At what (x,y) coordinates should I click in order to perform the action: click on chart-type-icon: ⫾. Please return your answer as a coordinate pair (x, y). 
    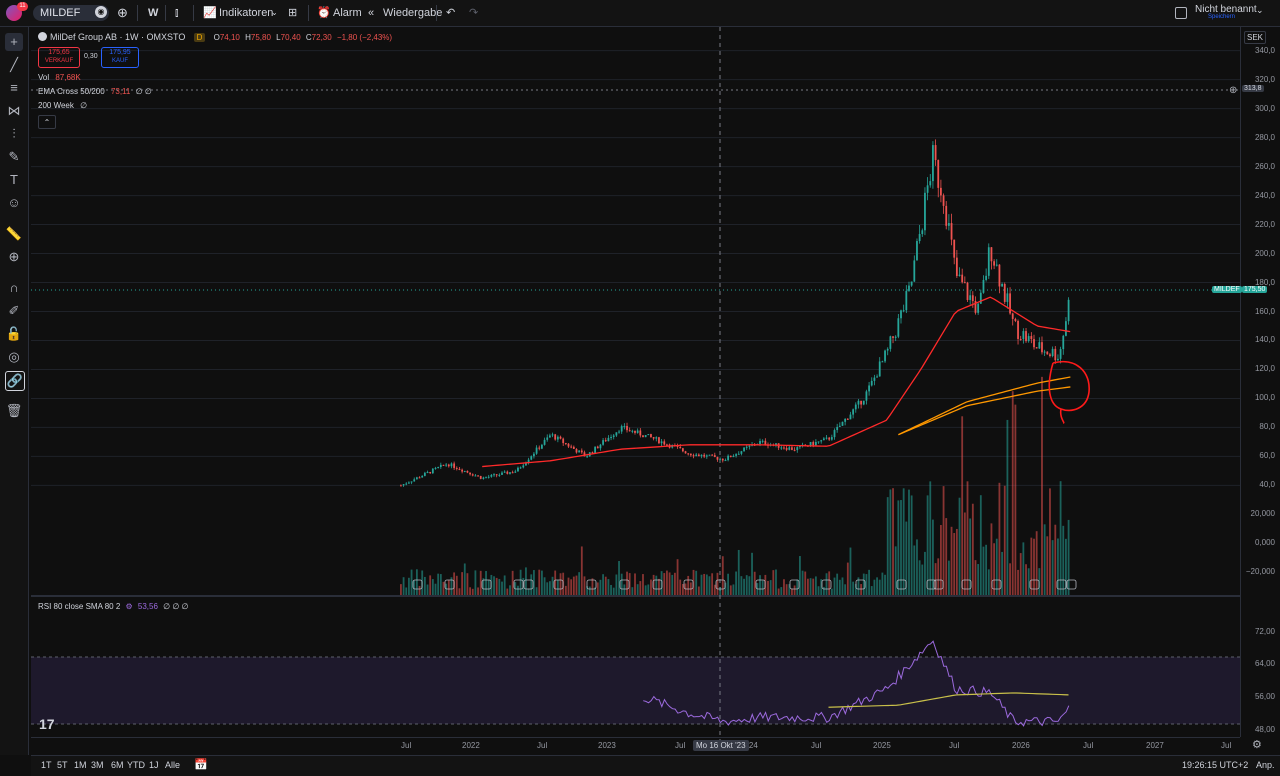
    Looking at the image, I should click on (177, 13).